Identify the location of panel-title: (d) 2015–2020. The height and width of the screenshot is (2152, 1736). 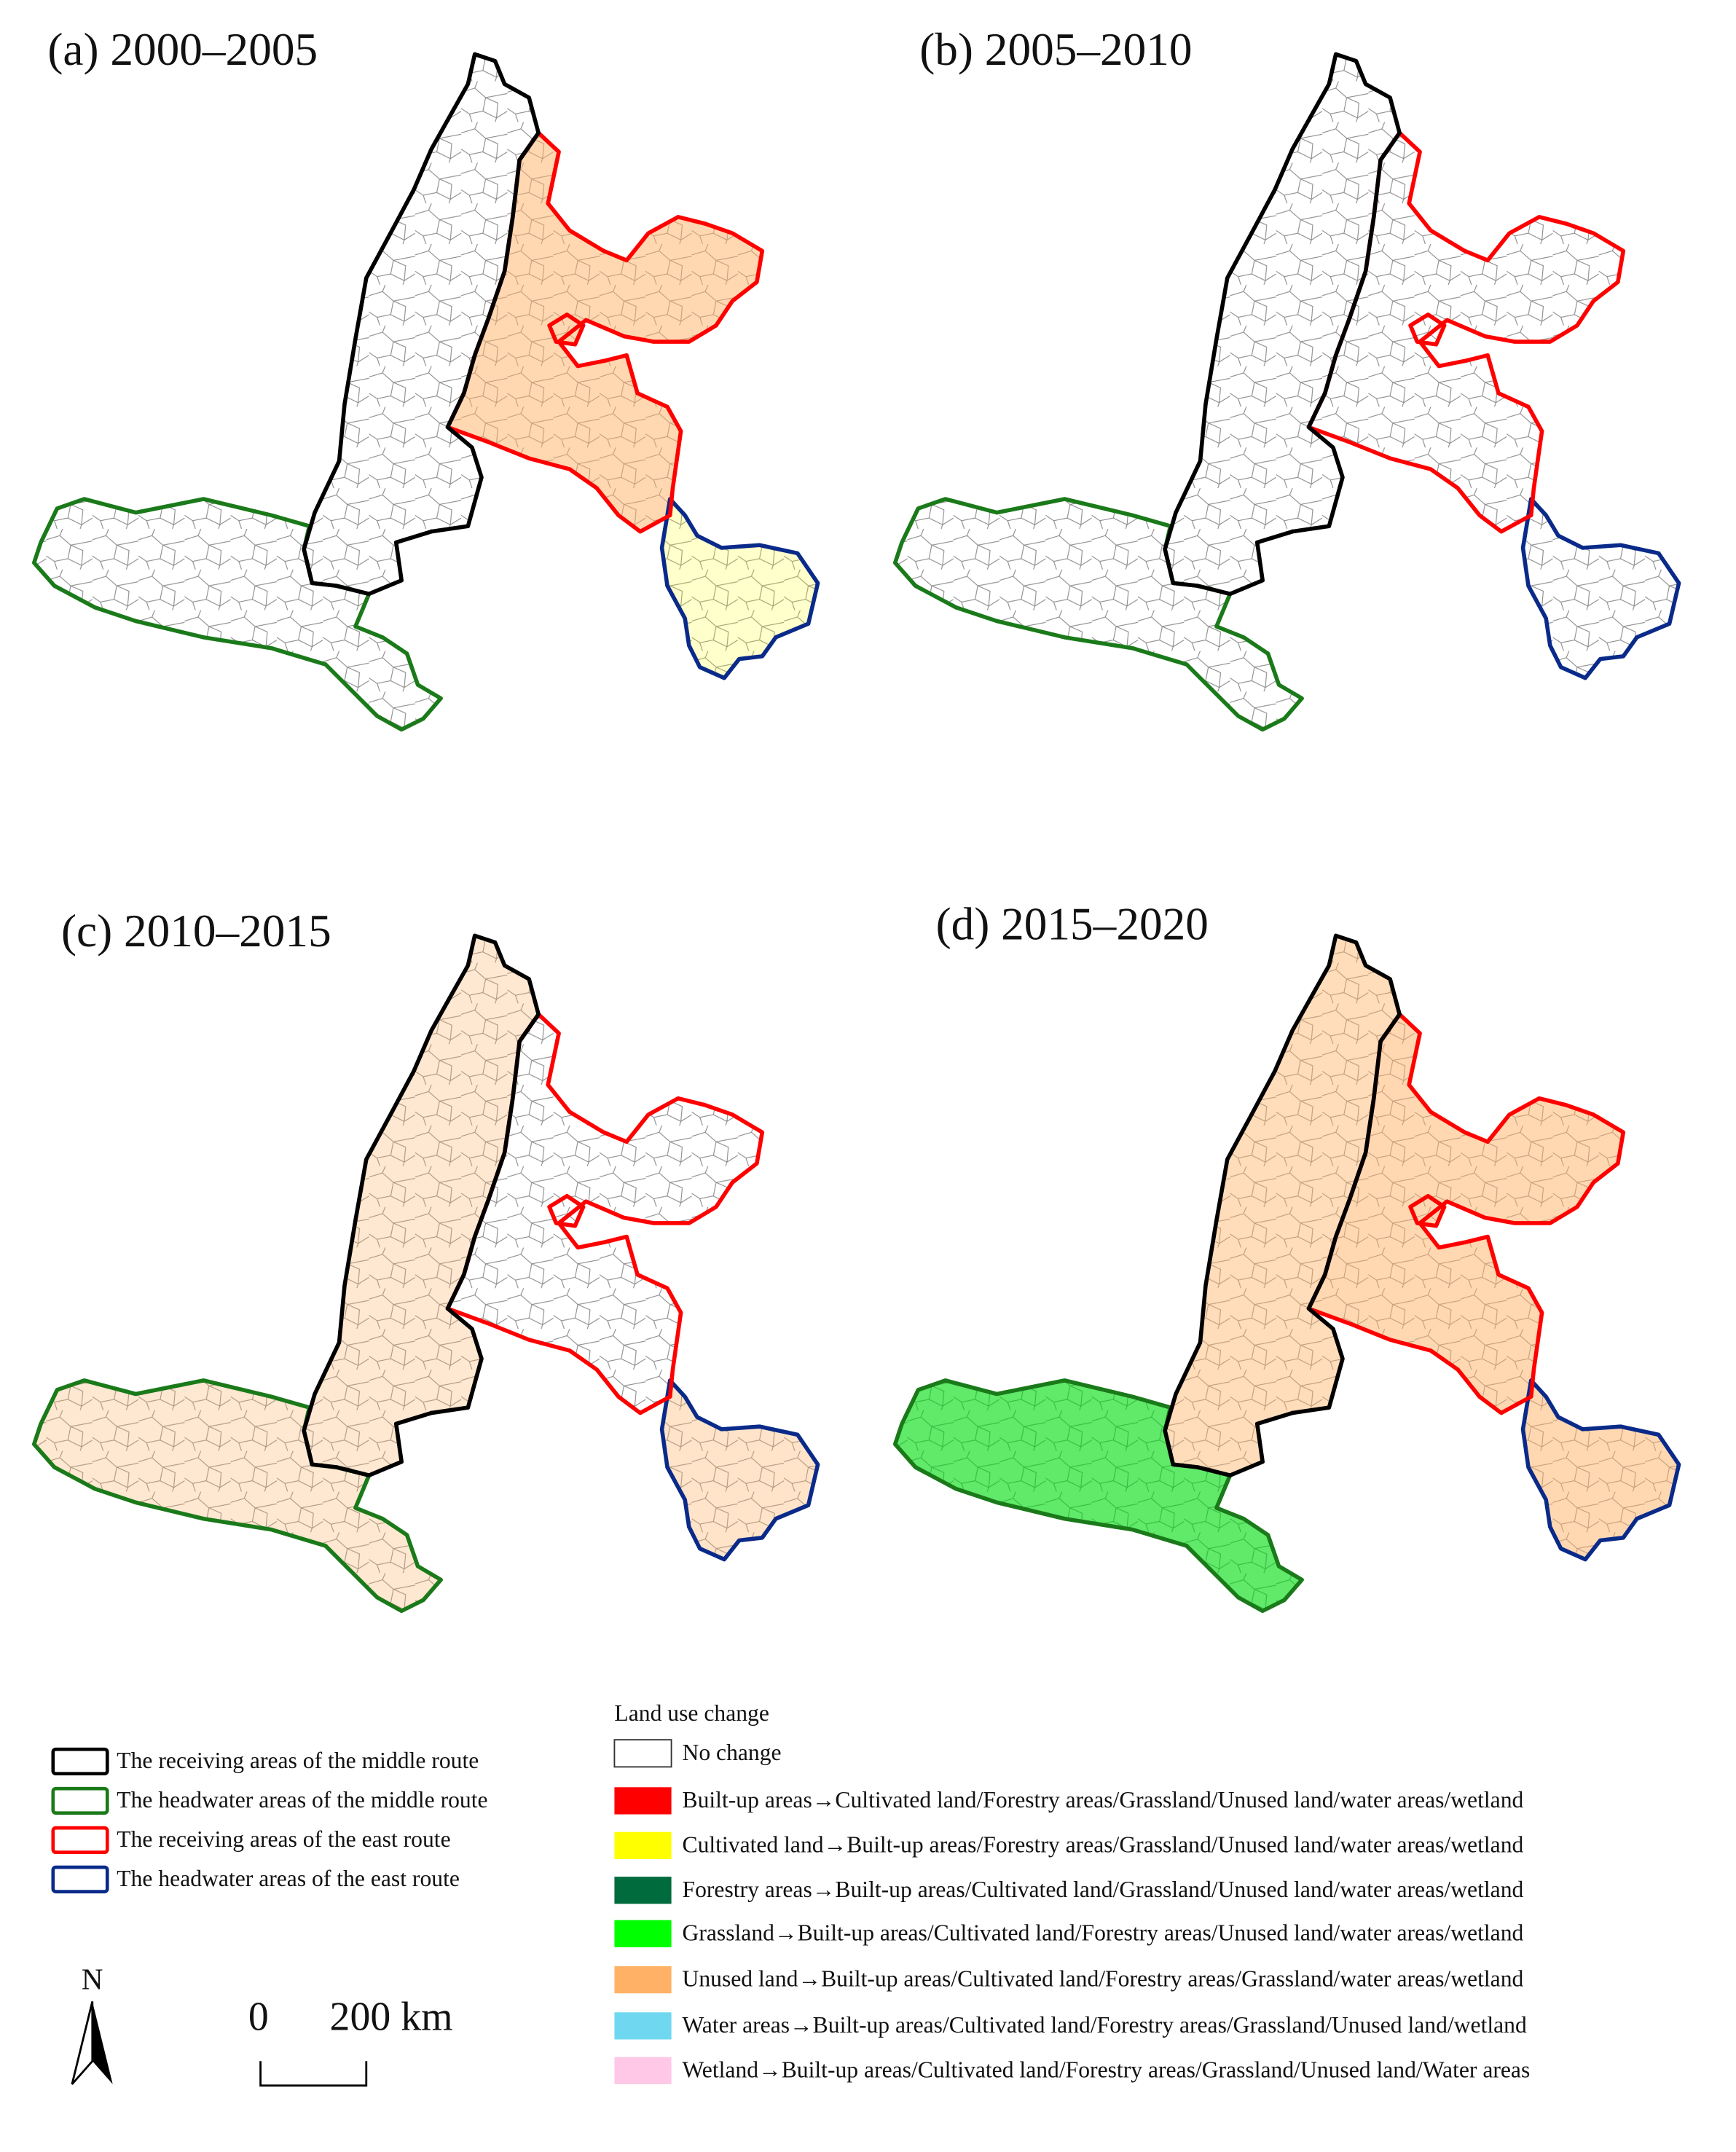
(1072, 925).